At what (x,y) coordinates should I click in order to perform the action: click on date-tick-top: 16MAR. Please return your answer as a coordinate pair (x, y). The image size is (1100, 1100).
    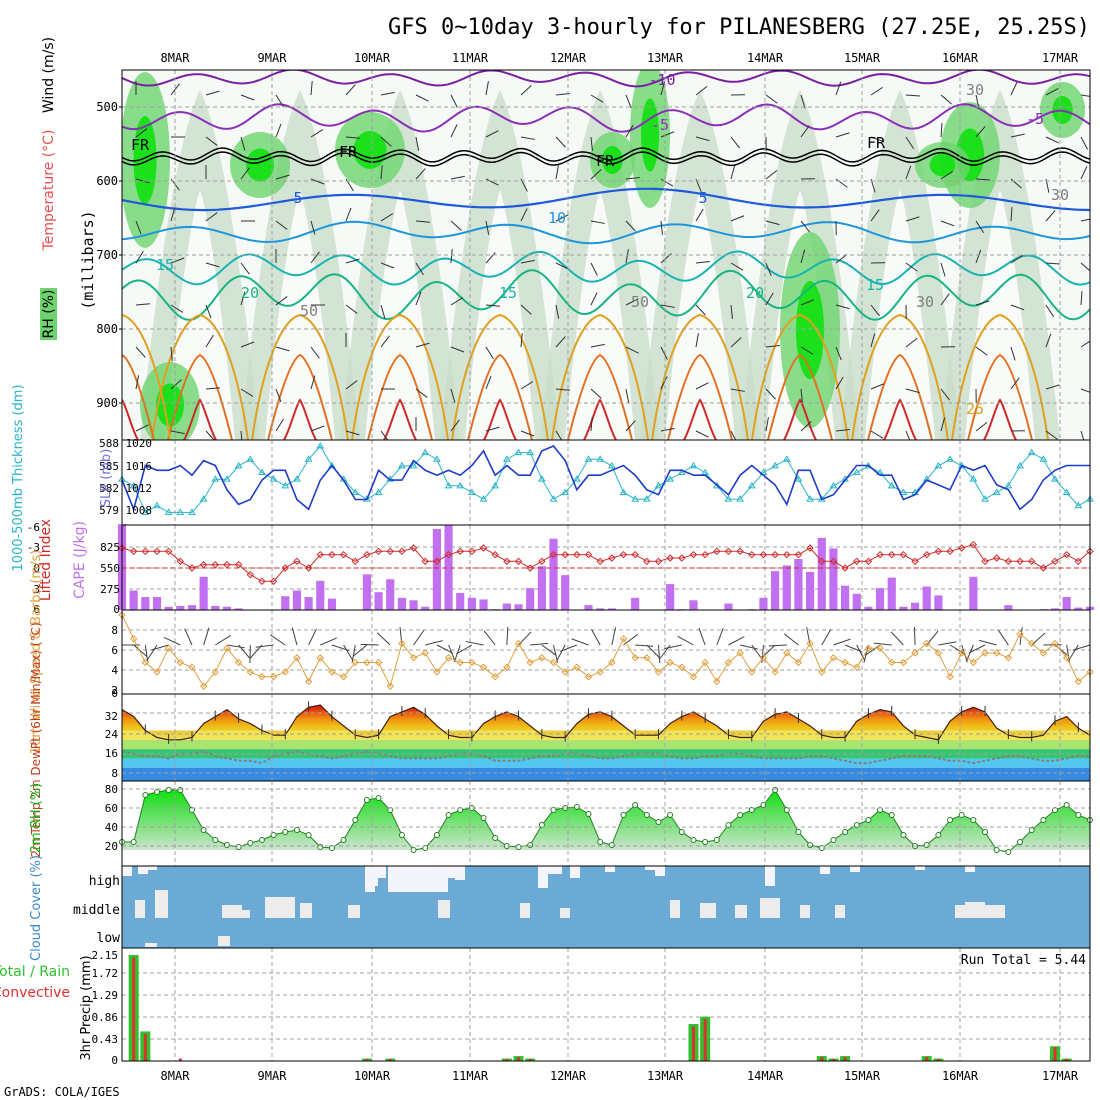
    Looking at the image, I should click on (960, 58).